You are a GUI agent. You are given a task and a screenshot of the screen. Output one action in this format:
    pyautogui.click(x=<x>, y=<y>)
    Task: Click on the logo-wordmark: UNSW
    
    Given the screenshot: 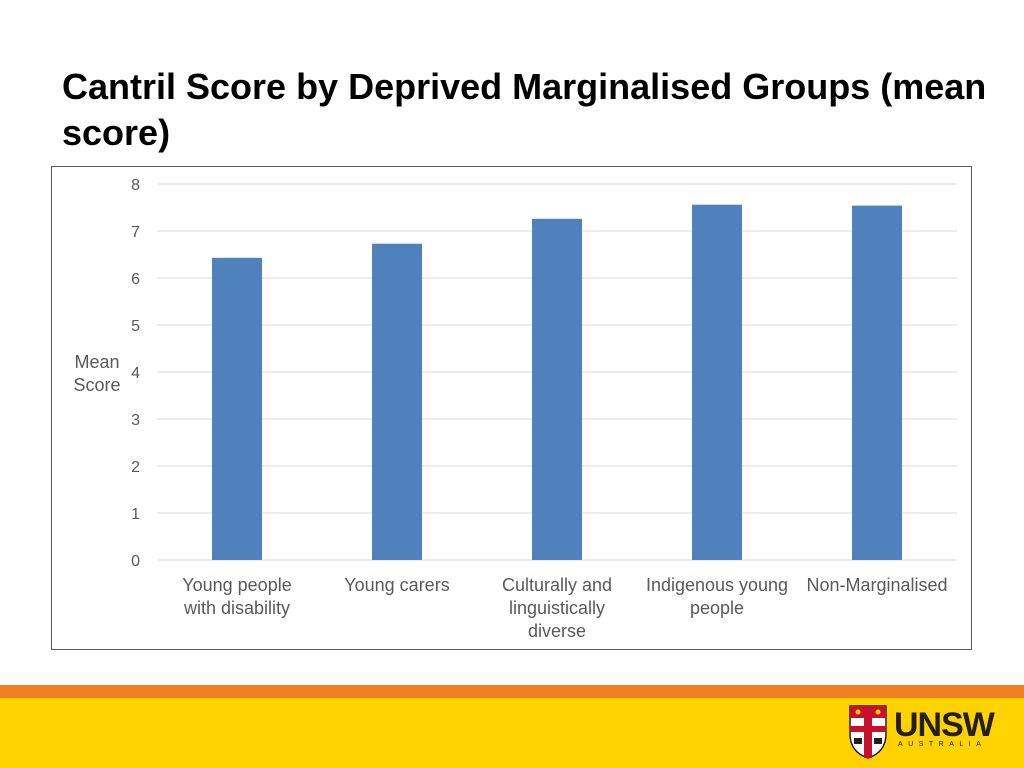 What is the action you would take?
    pyautogui.click(x=944, y=725)
    